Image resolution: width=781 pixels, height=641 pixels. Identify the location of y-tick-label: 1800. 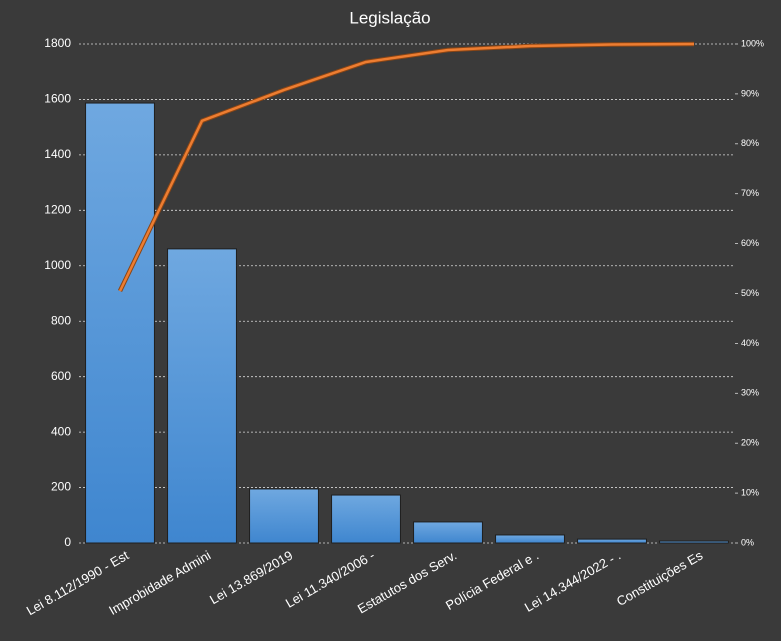
(57, 43).